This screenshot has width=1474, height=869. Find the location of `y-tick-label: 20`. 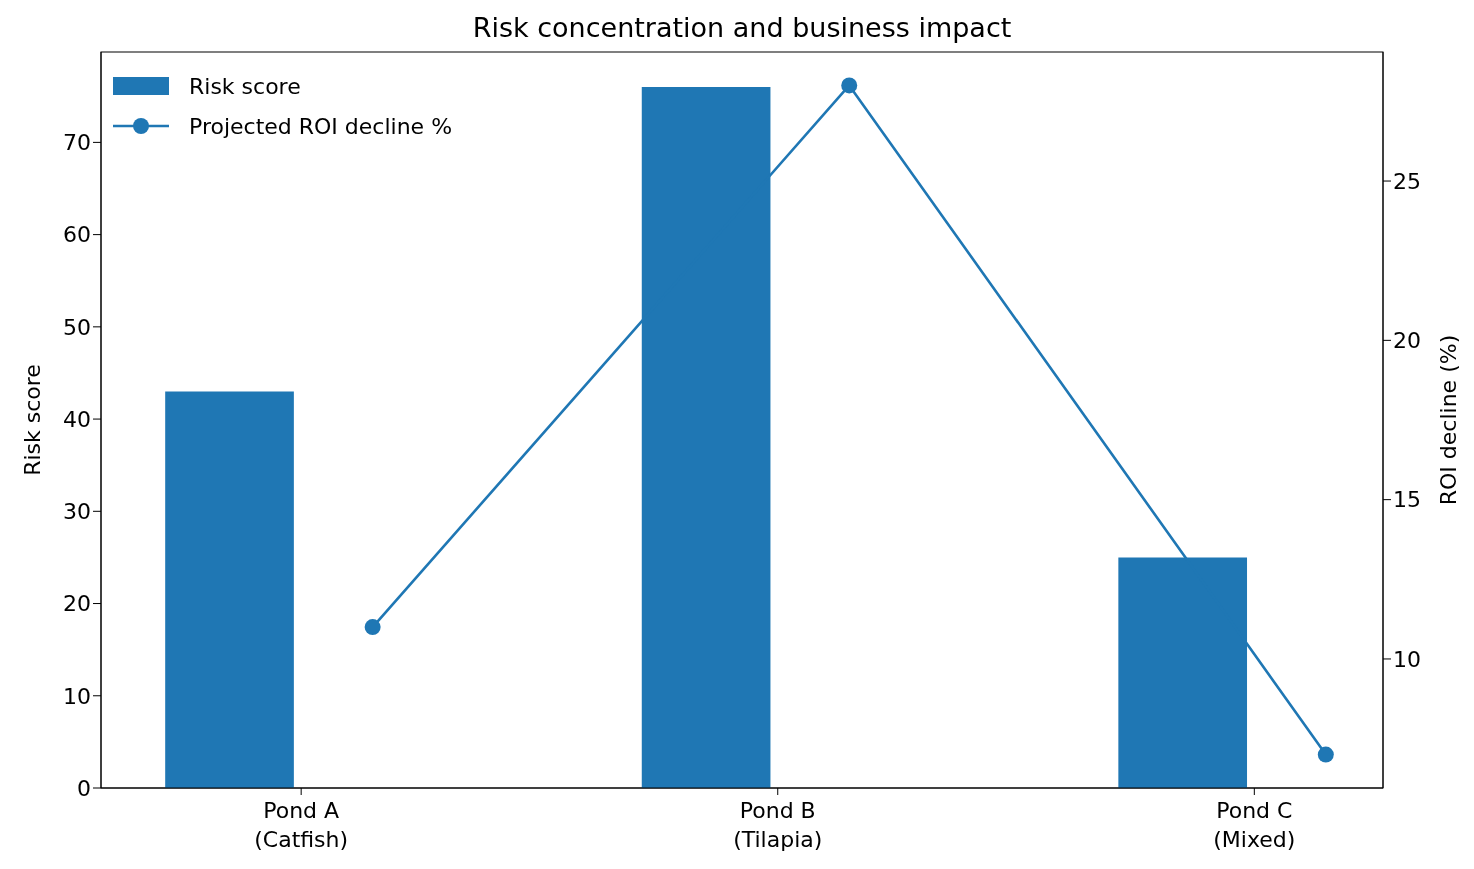

y-tick-label: 20 is located at coordinates (77, 604).